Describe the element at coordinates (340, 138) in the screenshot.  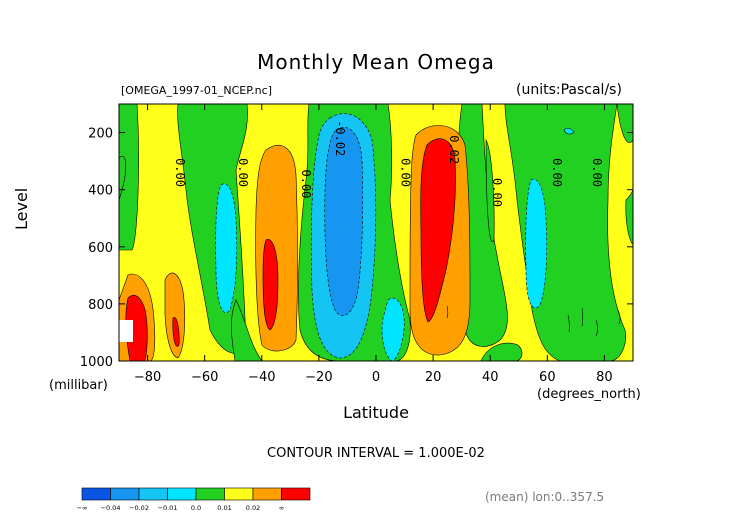
I see `contour-label: -0.02` at that location.